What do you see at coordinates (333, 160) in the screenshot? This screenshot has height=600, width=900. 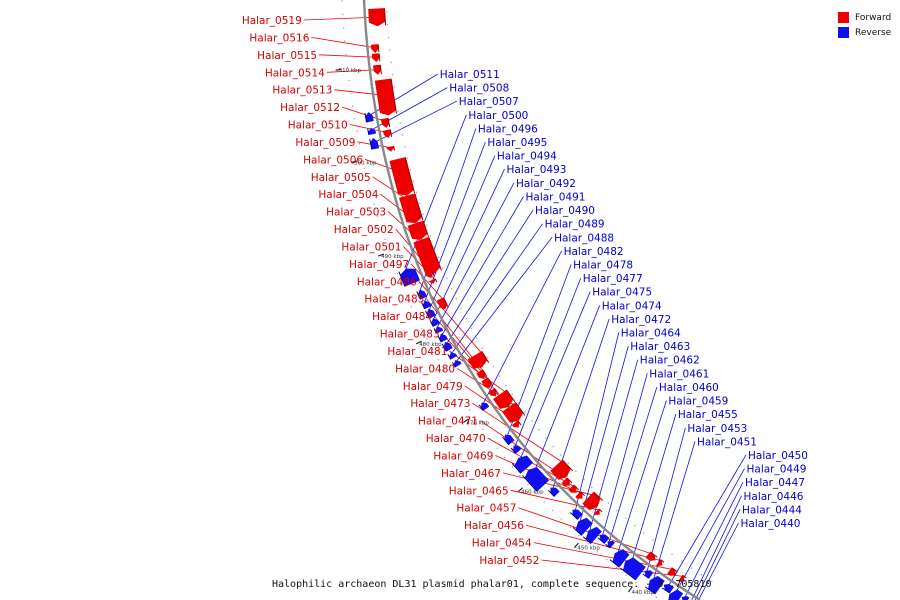 I see `gene-label-halar-0506: Halar_0506` at bounding box center [333, 160].